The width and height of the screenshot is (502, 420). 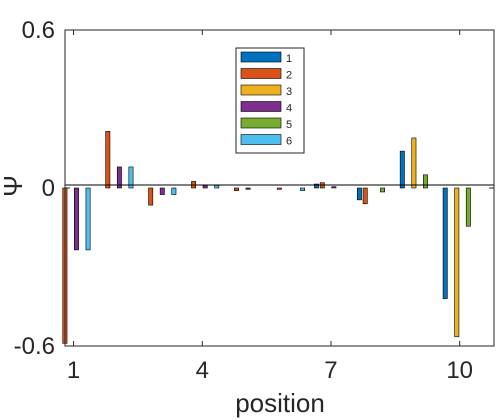 I want to click on x-tick-label-2: 7, so click(x=330, y=370).